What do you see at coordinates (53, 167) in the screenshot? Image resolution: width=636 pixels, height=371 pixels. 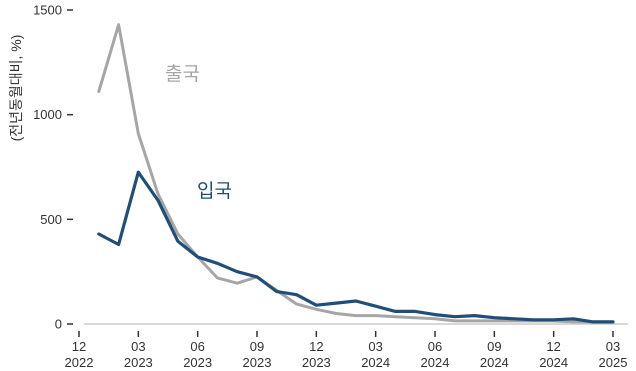 I see `y-axis: 0 500 1000 1500` at bounding box center [53, 167].